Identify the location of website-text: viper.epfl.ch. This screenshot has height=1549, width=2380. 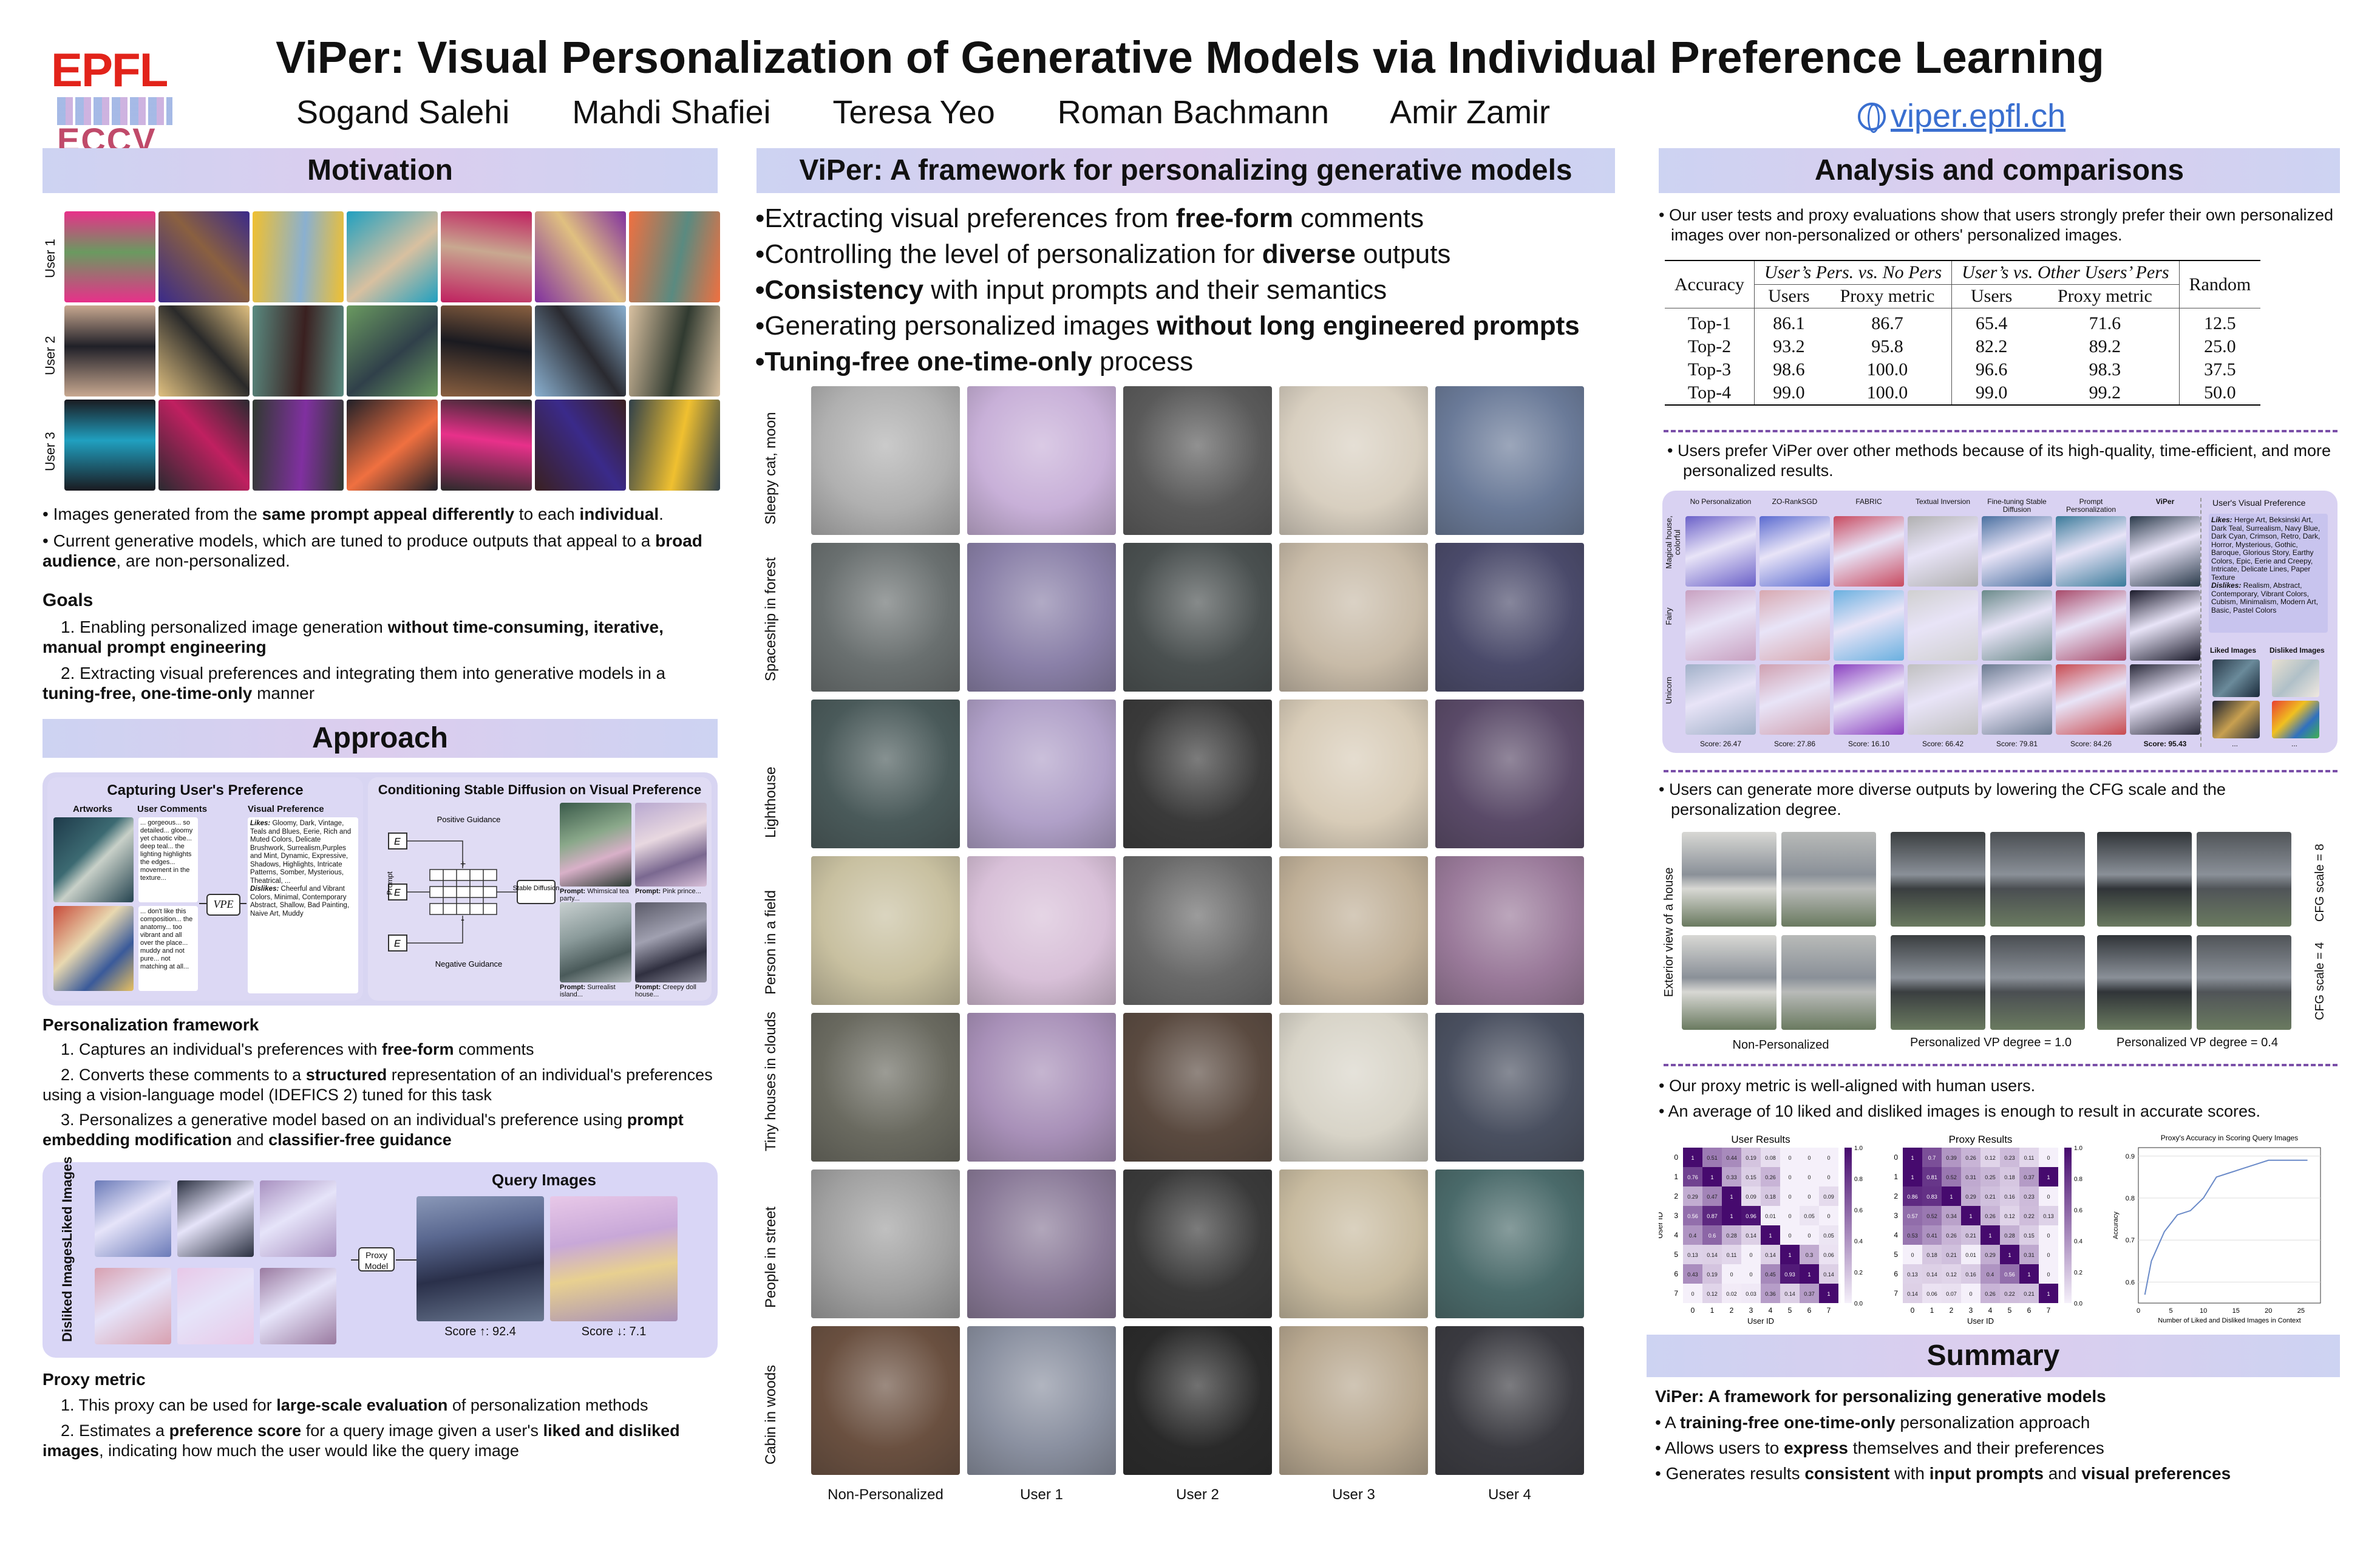
(1978, 116).